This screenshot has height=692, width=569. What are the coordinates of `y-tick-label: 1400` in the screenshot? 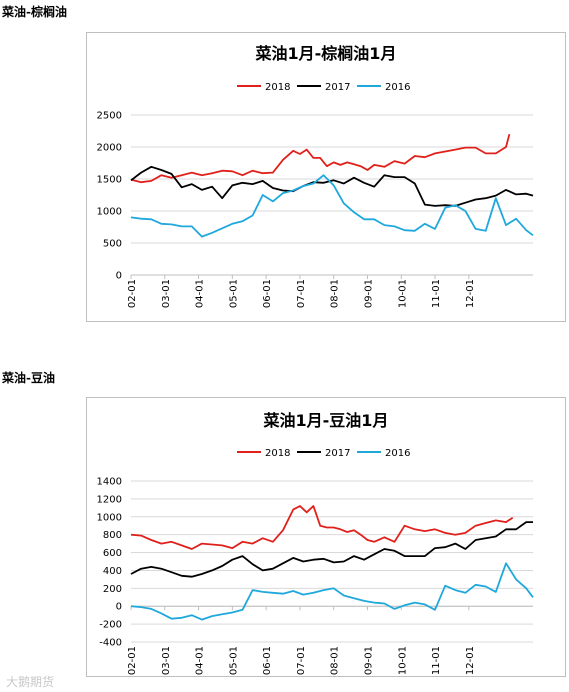 It's located at (109, 482).